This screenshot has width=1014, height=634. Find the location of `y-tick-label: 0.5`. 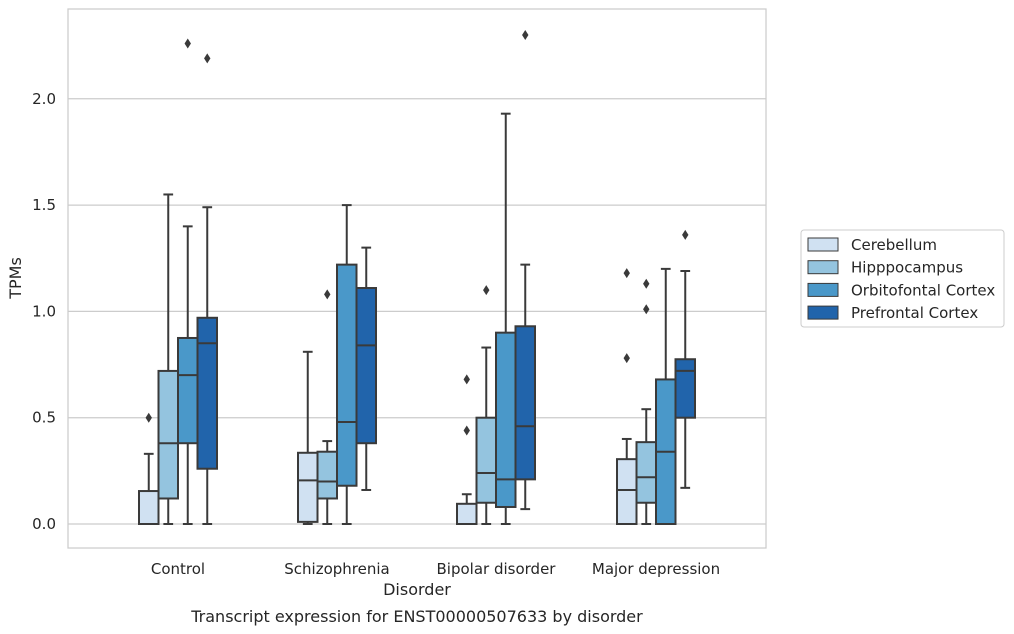

y-tick-label: 0.5 is located at coordinates (44, 418).